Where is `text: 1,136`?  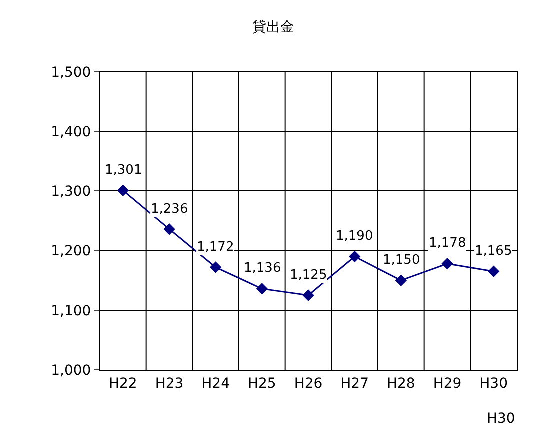
text: 1,136 is located at coordinates (263, 268).